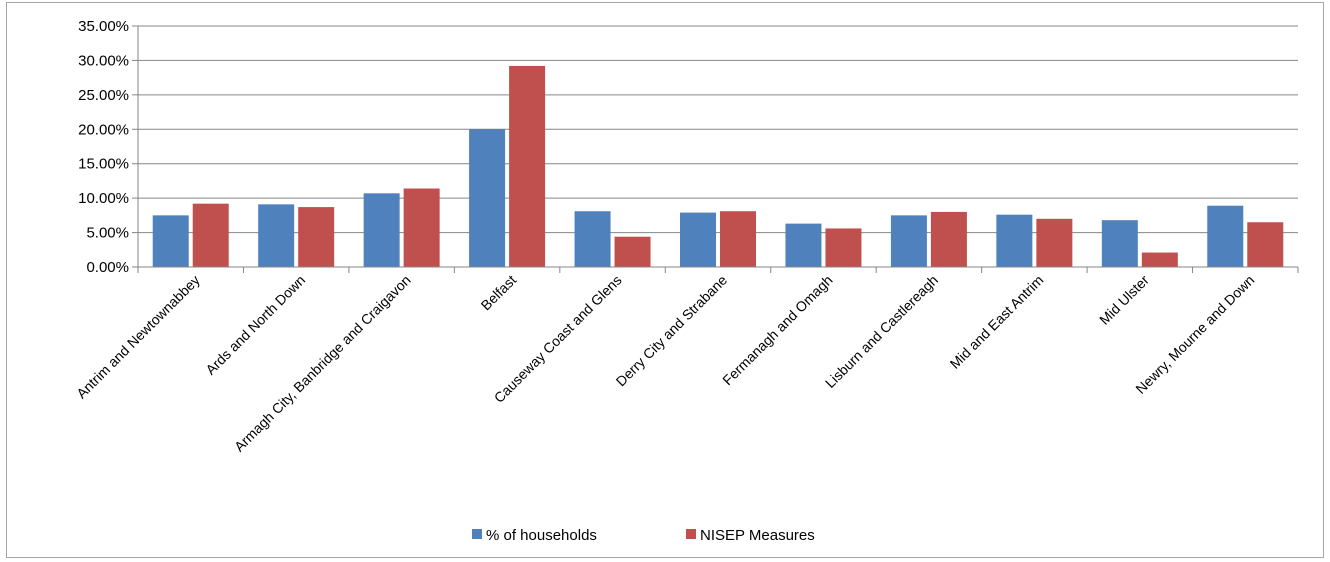 The height and width of the screenshot is (562, 1330). I want to click on y-tick-label: 30.00%, so click(103, 60).